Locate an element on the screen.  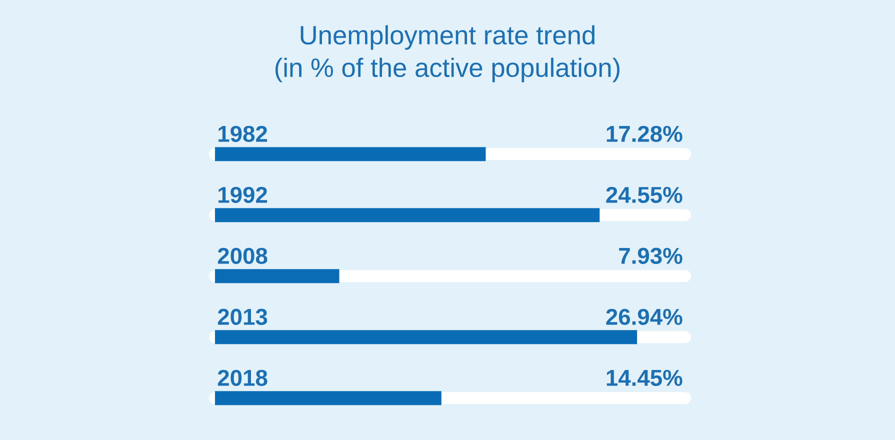
data-label: 7.93% is located at coordinates (650, 256).